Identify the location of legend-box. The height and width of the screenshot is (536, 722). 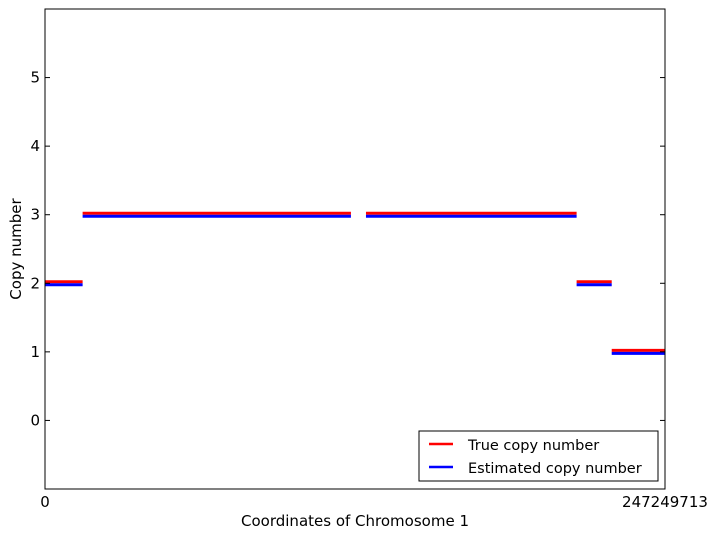
(538, 456).